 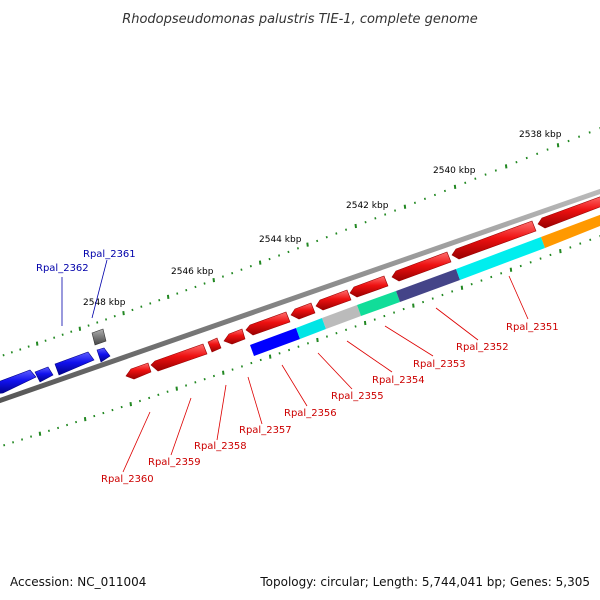 What do you see at coordinates (428, 285) in the screenshot?
I see `band-slate` at bounding box center [428, 285].